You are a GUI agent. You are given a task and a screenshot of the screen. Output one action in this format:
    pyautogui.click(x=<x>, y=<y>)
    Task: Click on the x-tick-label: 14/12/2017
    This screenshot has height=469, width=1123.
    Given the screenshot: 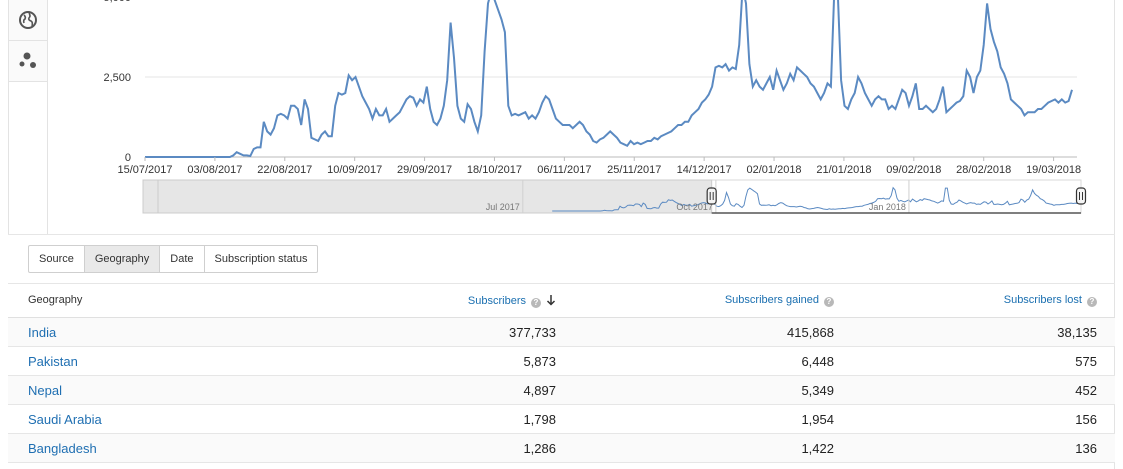 What is the action you would take?
    pyautogui.click(x=704, y=170)
    